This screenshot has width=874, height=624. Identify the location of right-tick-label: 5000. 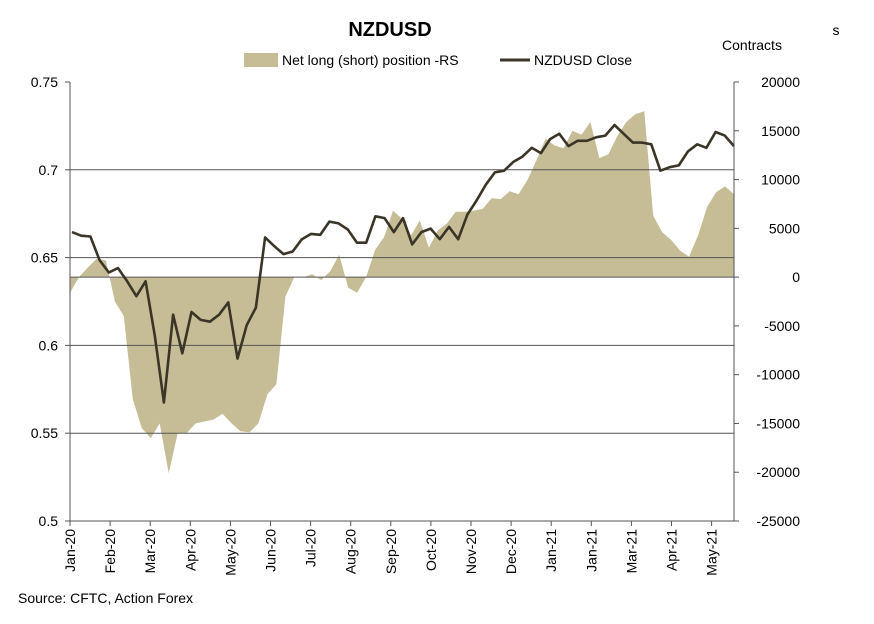
(784, 228).